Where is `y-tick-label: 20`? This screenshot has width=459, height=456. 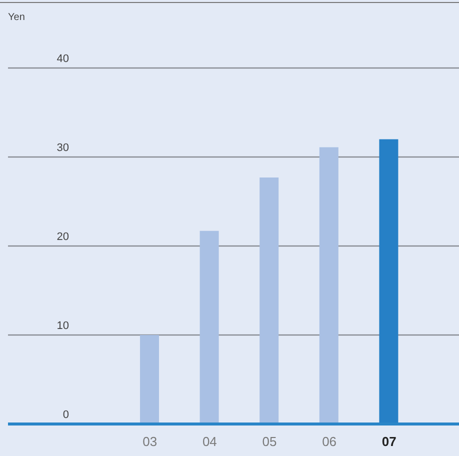 y-tick-label: 20 is located at coordinates (62, 237).